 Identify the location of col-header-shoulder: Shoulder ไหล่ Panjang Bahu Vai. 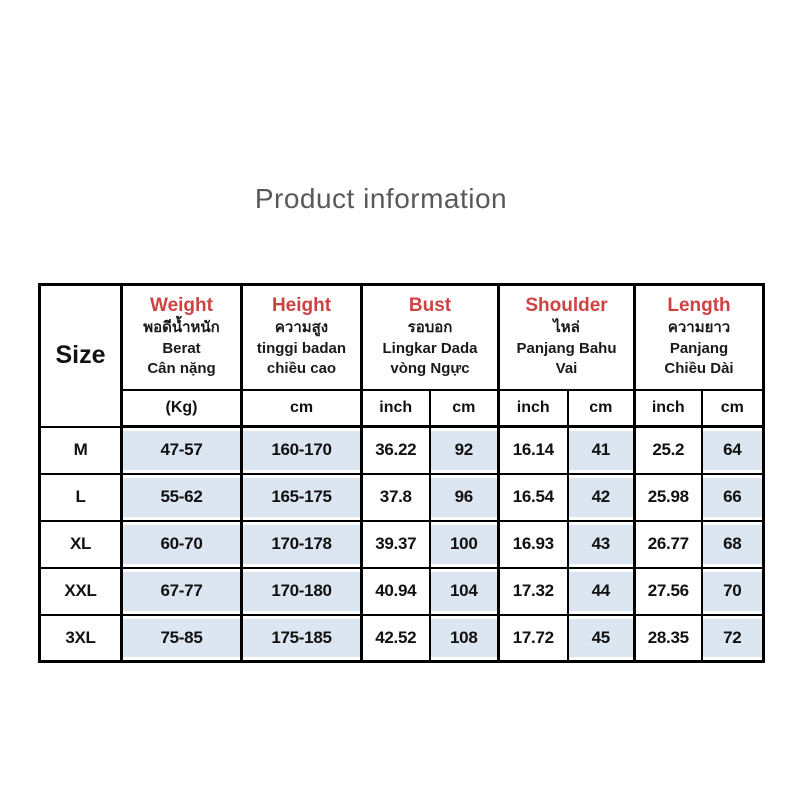
(566, 337).